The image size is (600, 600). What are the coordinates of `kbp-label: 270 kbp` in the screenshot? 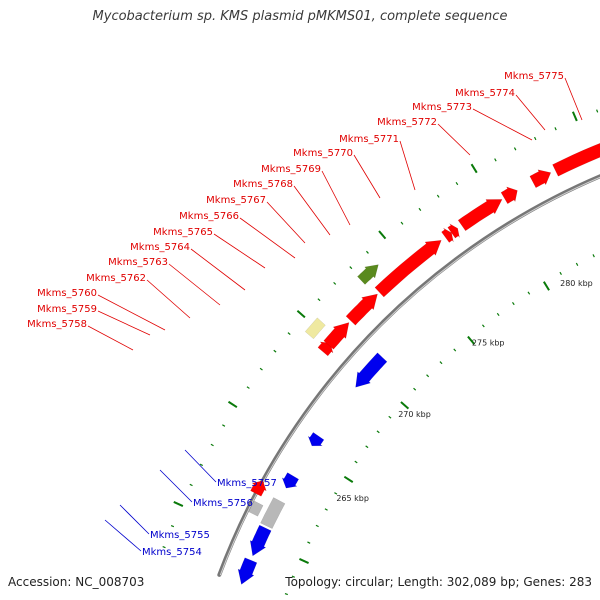 It's located at (414, 414).